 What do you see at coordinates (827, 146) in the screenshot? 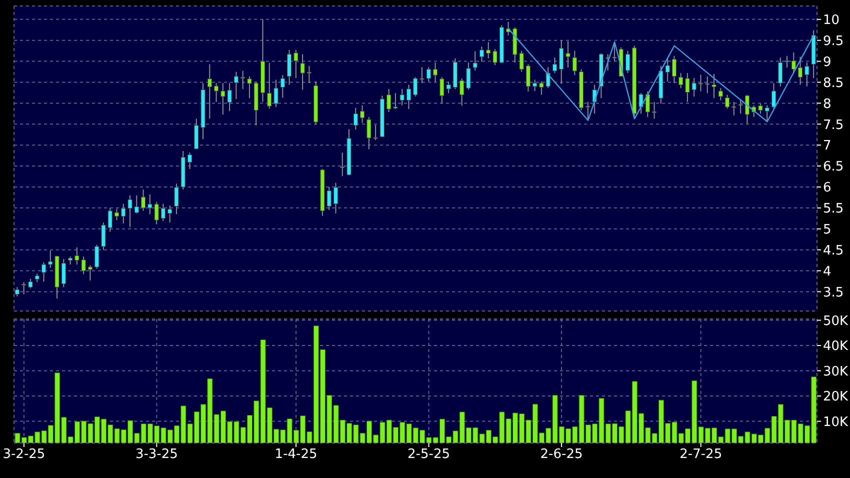
I see `y-tick-label: 7` at bounding box center [827, 146].